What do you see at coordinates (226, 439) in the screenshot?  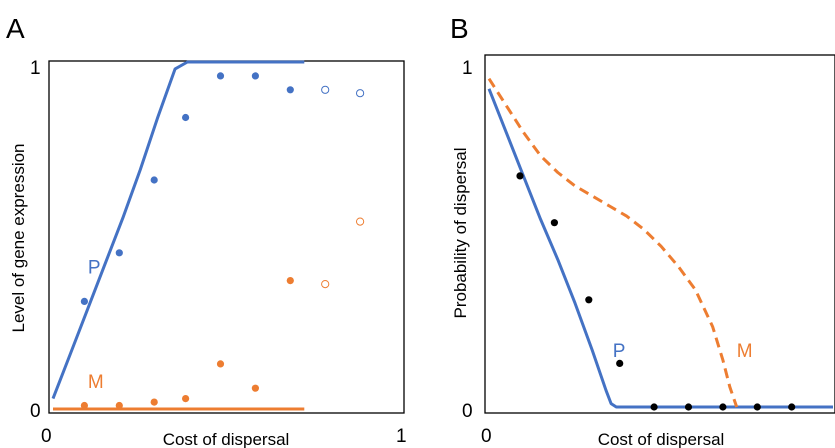 I see `panel-a-xlabel: Cost of dispersal` at bounding box center [226, 439].